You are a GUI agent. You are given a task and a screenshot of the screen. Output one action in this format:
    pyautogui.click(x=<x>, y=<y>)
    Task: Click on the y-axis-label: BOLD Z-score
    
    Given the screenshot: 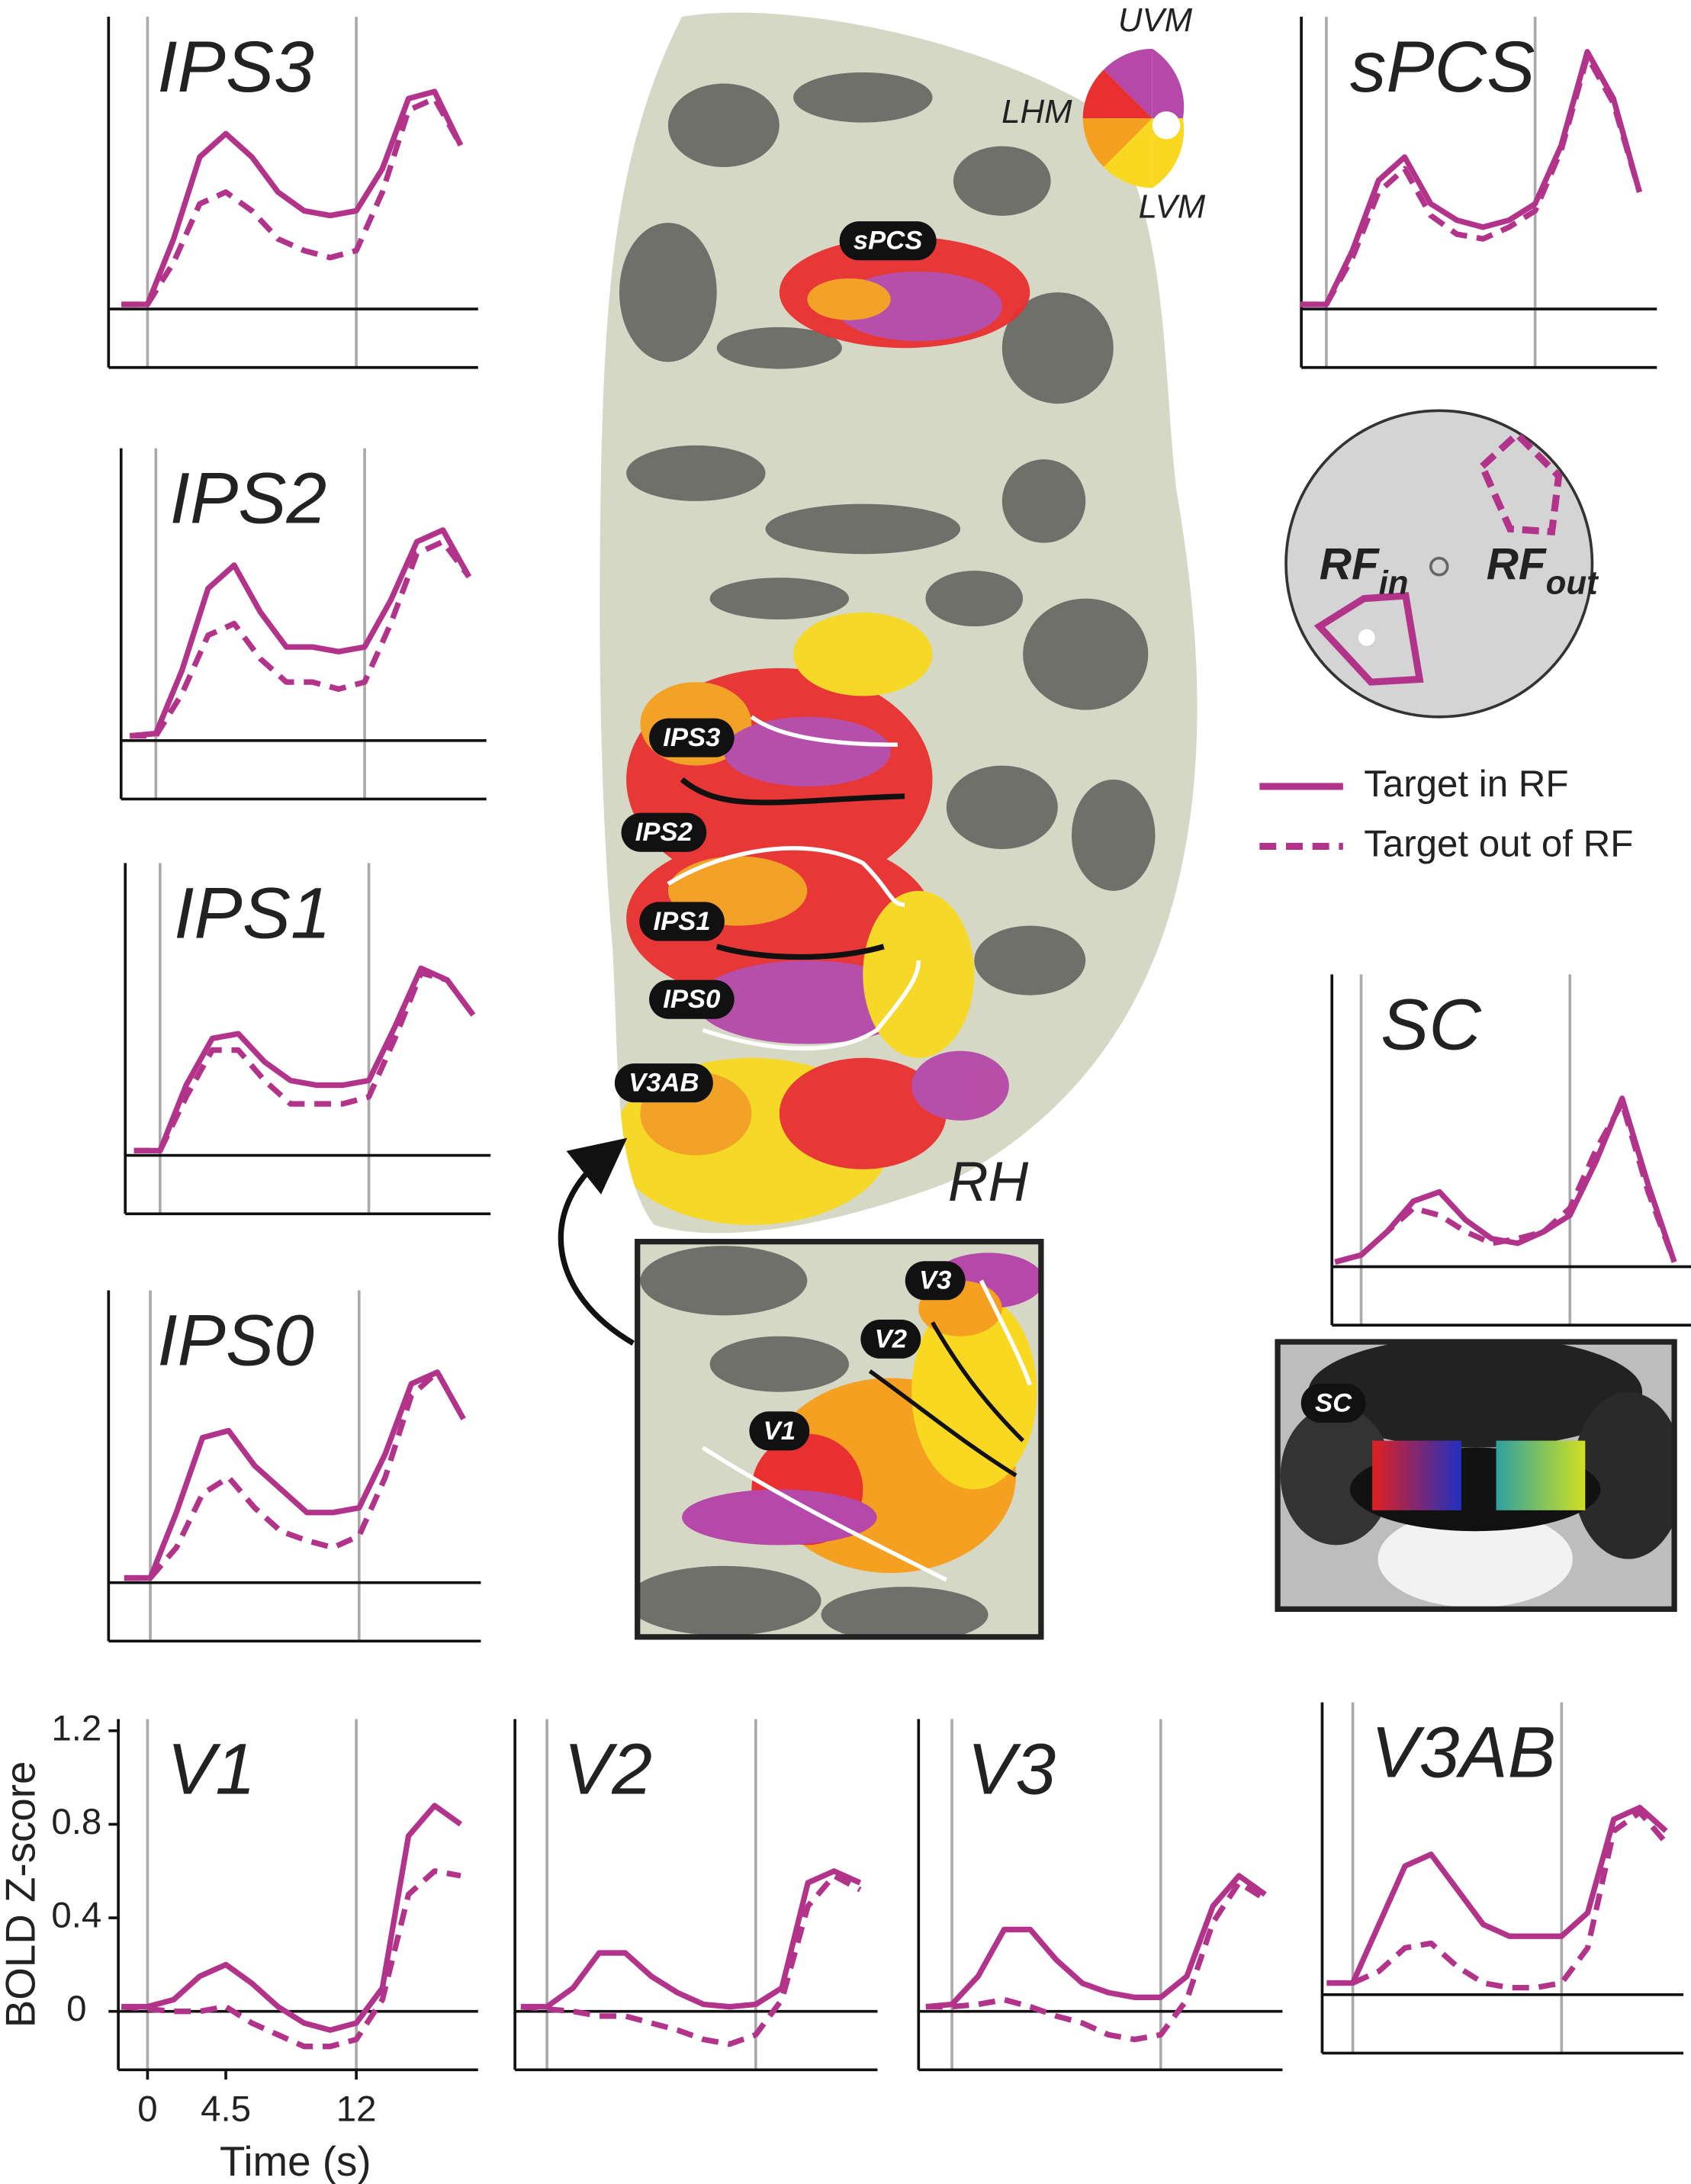 What is the action you would take?
    pyautogui.click(x=21, y=1894)
    